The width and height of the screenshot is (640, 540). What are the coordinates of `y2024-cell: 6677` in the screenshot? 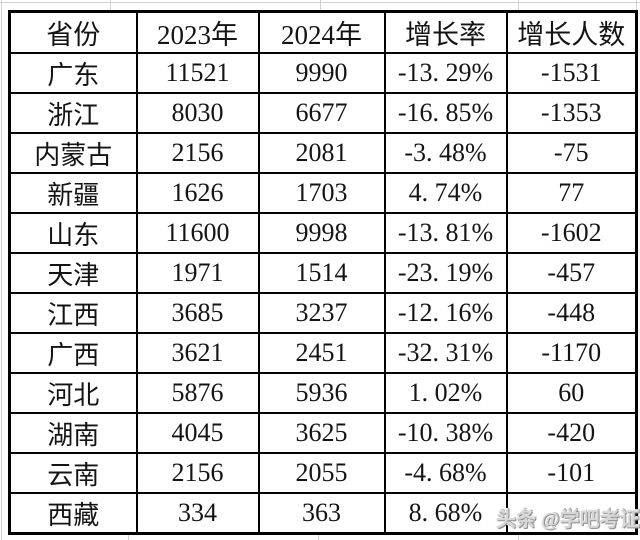 It's located at (321, 113).